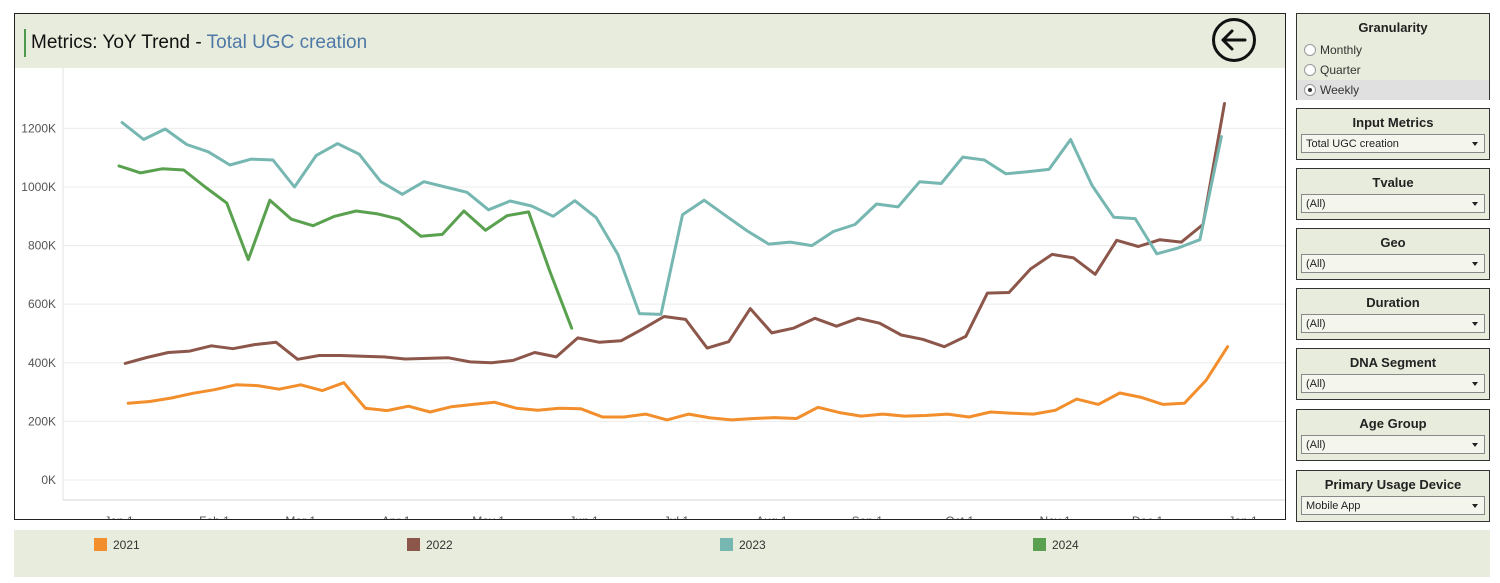  I want to click on legend-item-2022: 2022, so click(430, 546).